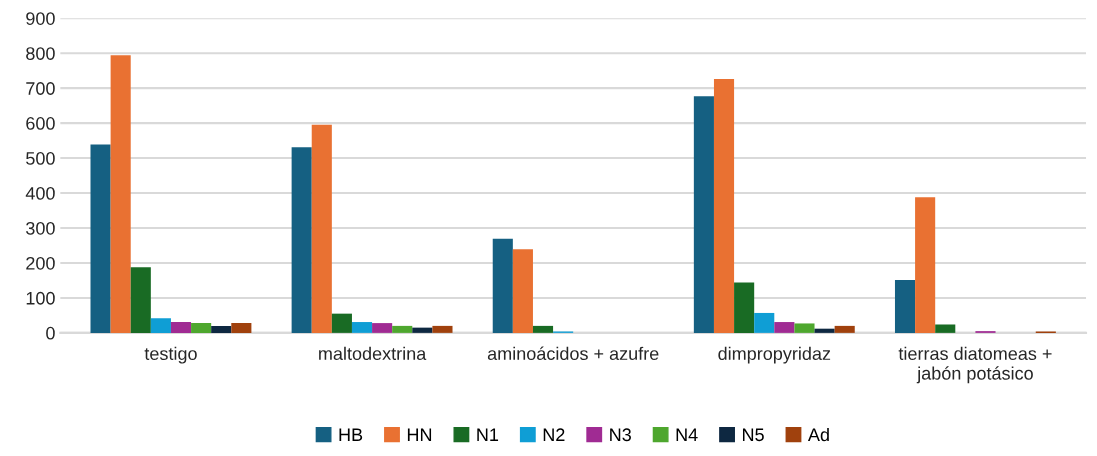 Image resolution: width=1097 pixels, height=456 pixels. What do you see at coordinates (40, 228) in the screenshot?
I see `y-tick-label: 300` at bounding box center [40, 228].